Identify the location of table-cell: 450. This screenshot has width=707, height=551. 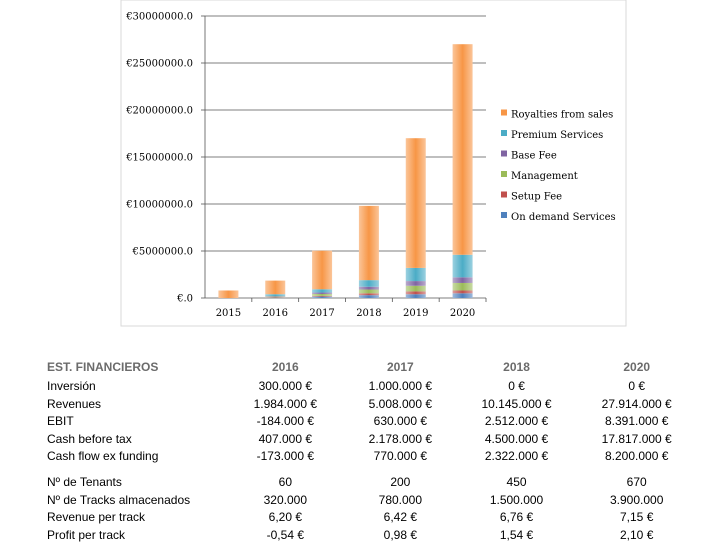
(516, 481).